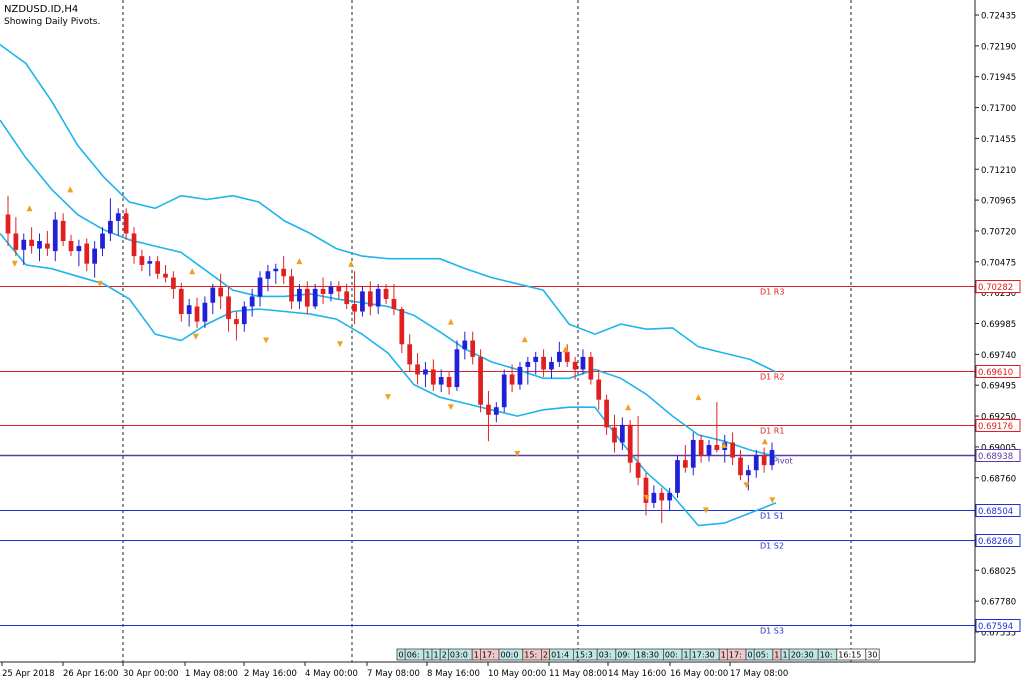 Image resolution: width=1024 pixels, height=687 pixels. Describe the element at coordinates (703, 655) in the screenshot. I see `session-label: 17:30` at that location.